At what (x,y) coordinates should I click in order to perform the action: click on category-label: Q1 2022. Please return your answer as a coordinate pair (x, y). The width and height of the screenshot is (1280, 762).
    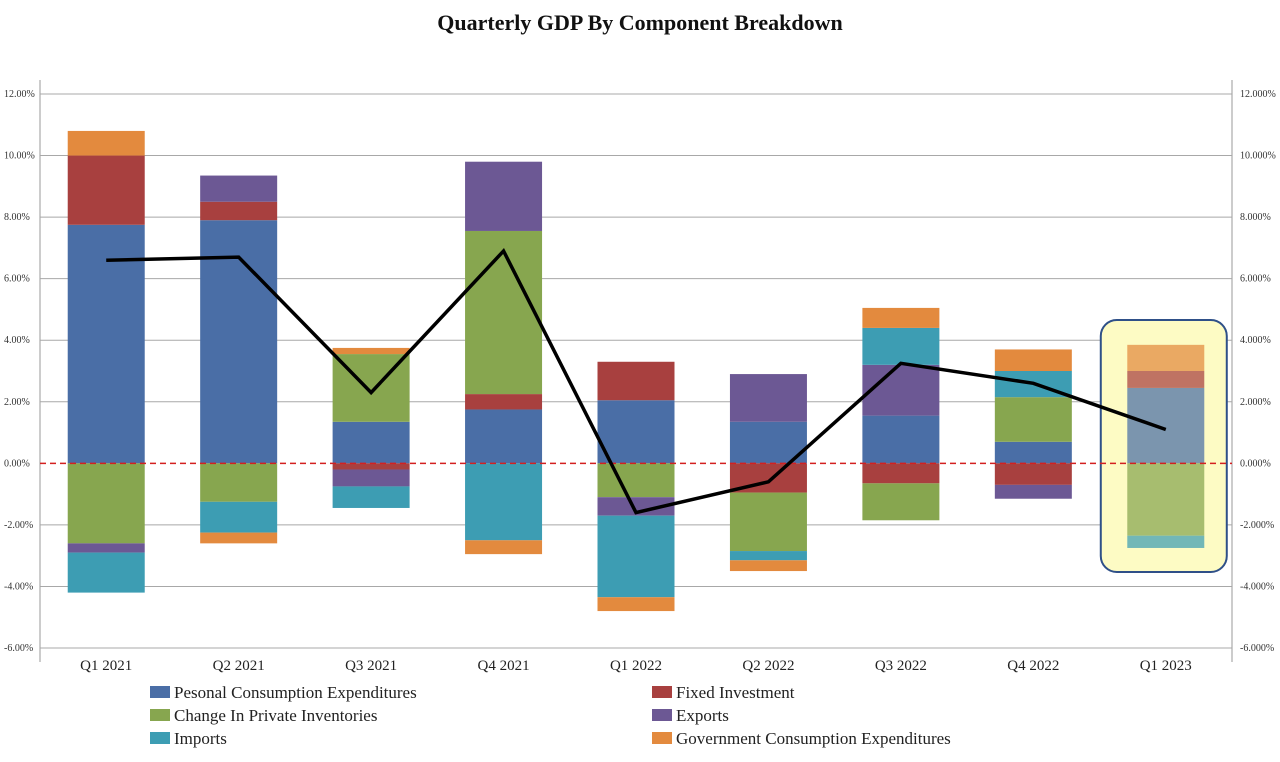
    Looking at the image, I should click on (636, 666).